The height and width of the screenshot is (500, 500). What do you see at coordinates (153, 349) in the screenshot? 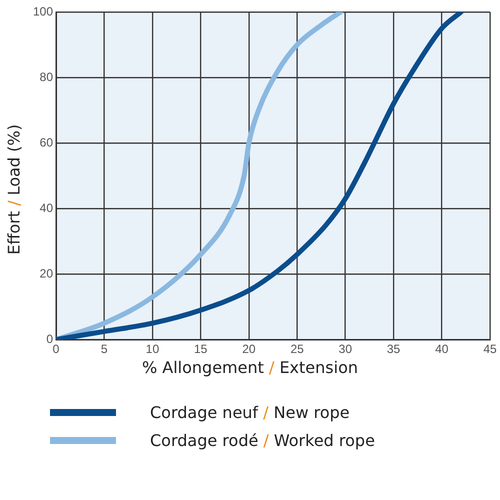
I see `x-tick-label: 10` at bounding box center [153, 349].